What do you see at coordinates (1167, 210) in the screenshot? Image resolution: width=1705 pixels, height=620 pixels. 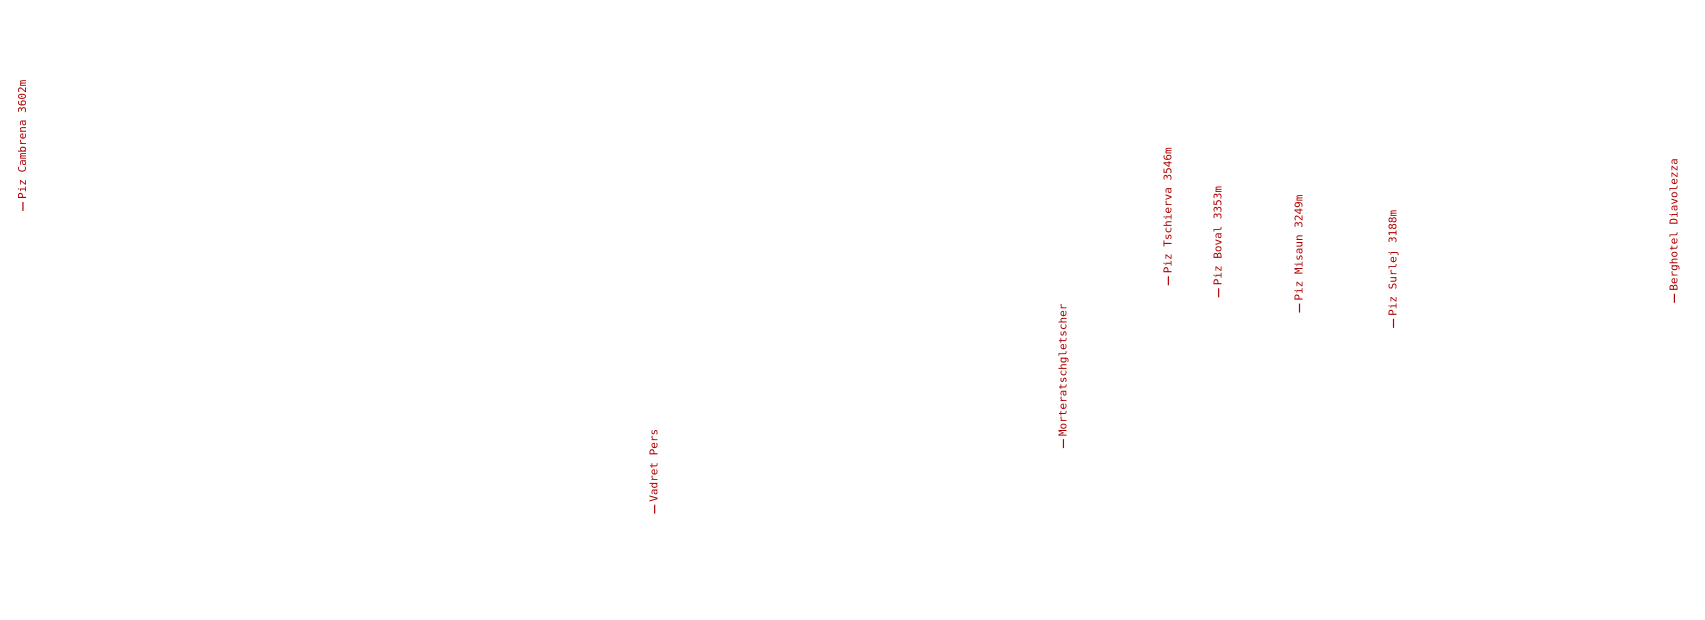 I see `peak-label: Piz Tschierva 3546m` at bounding box center [1167, 210].